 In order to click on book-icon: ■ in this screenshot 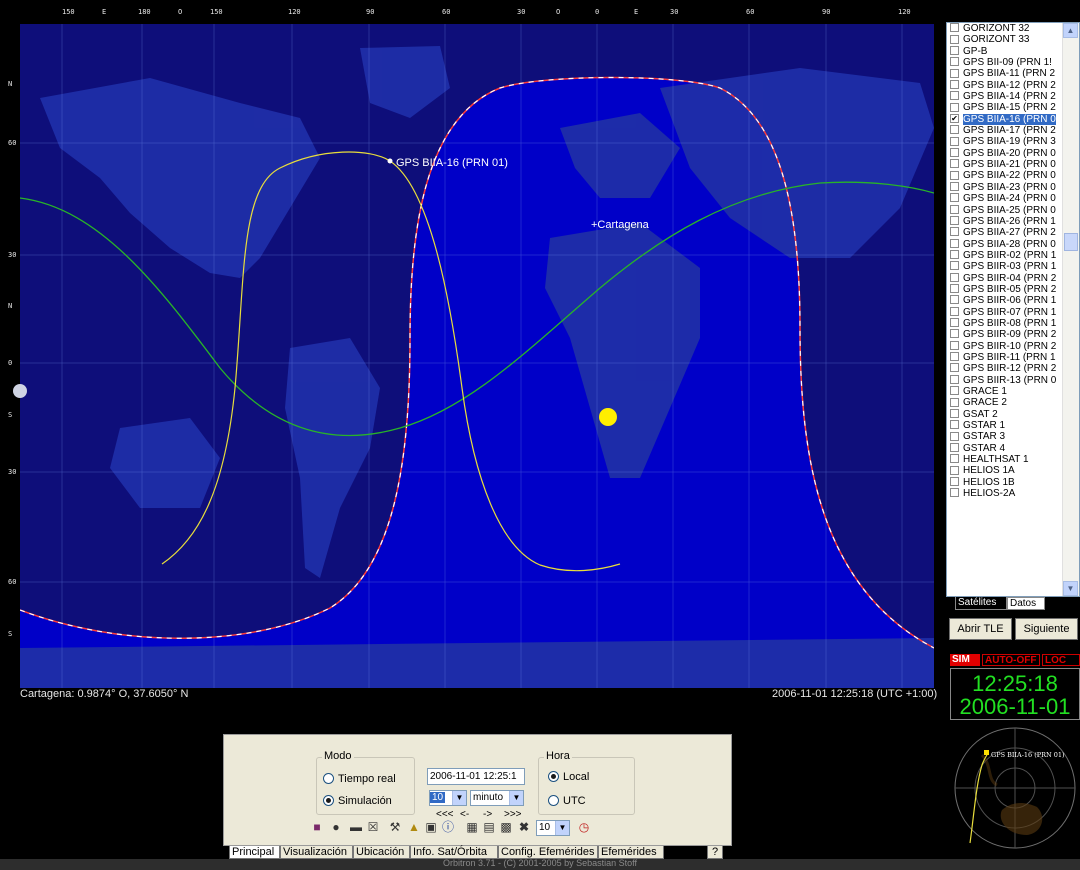, I will do `click(317, 827)`.